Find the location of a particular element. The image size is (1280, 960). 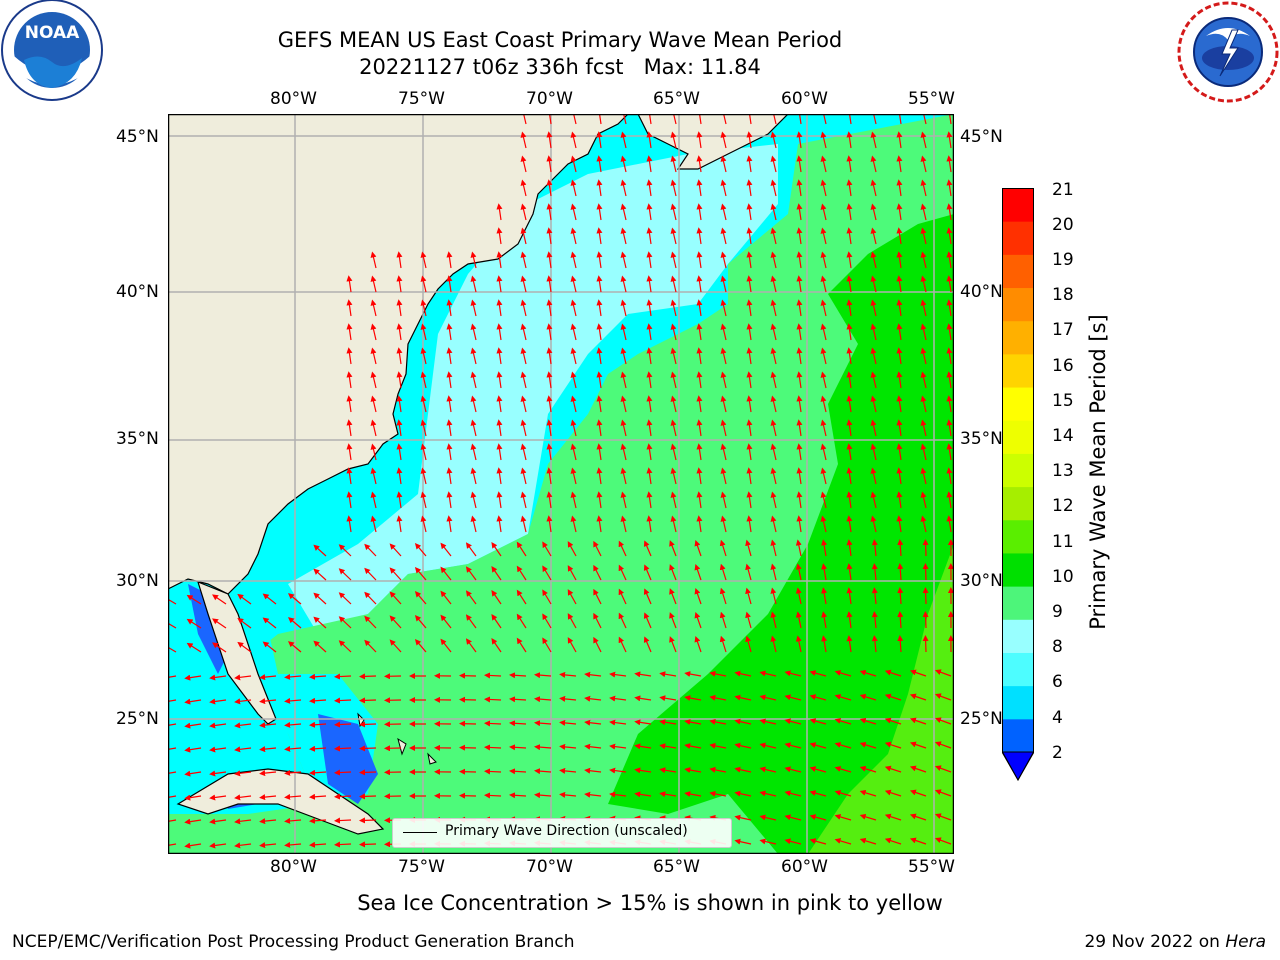

lon-tick-bottom: 65°W is located at coordinates (676, 867).